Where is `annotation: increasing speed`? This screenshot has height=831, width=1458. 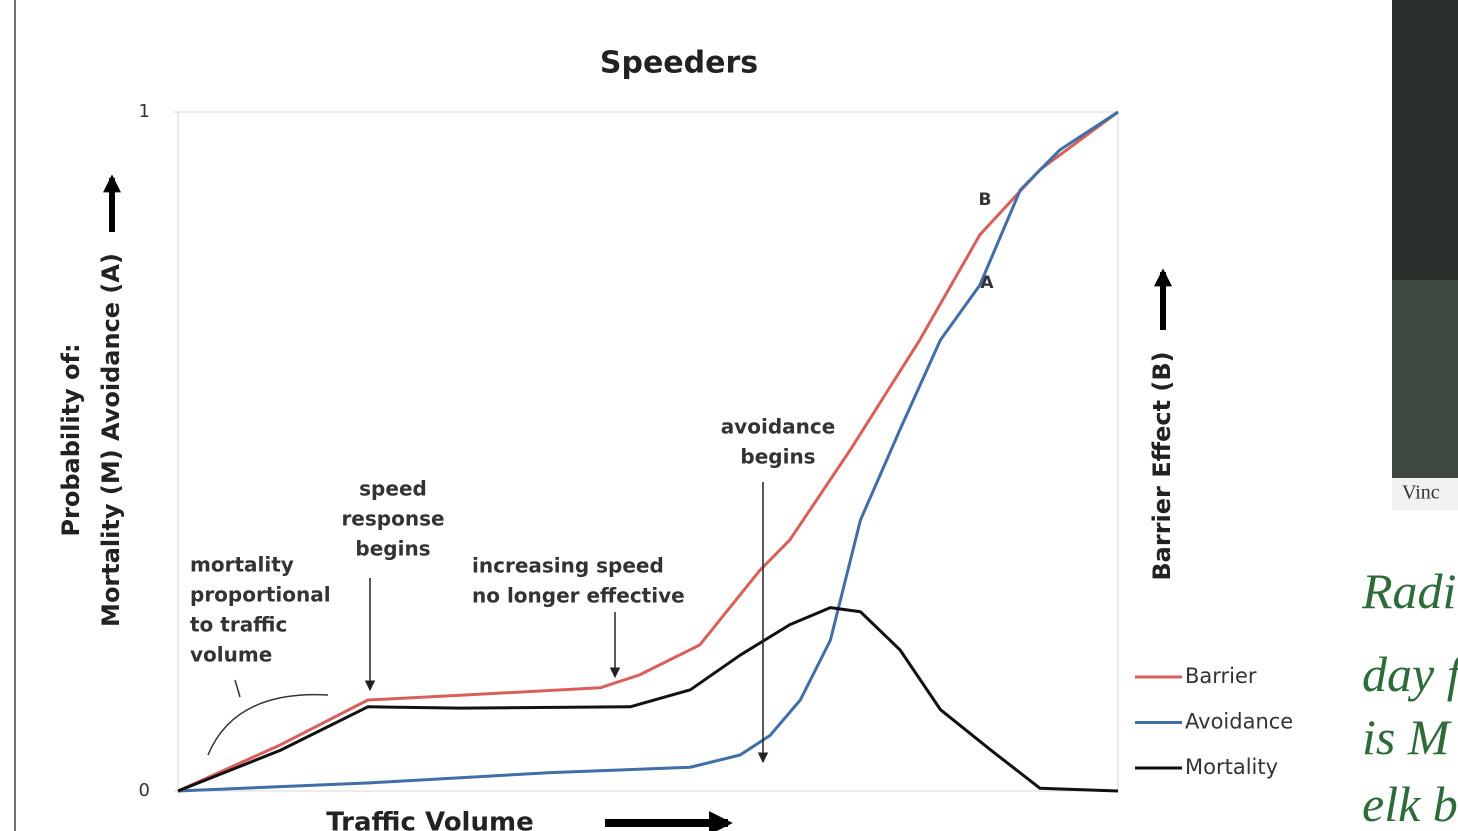
annotation: increasing speed is located at coordinates (568, 566).